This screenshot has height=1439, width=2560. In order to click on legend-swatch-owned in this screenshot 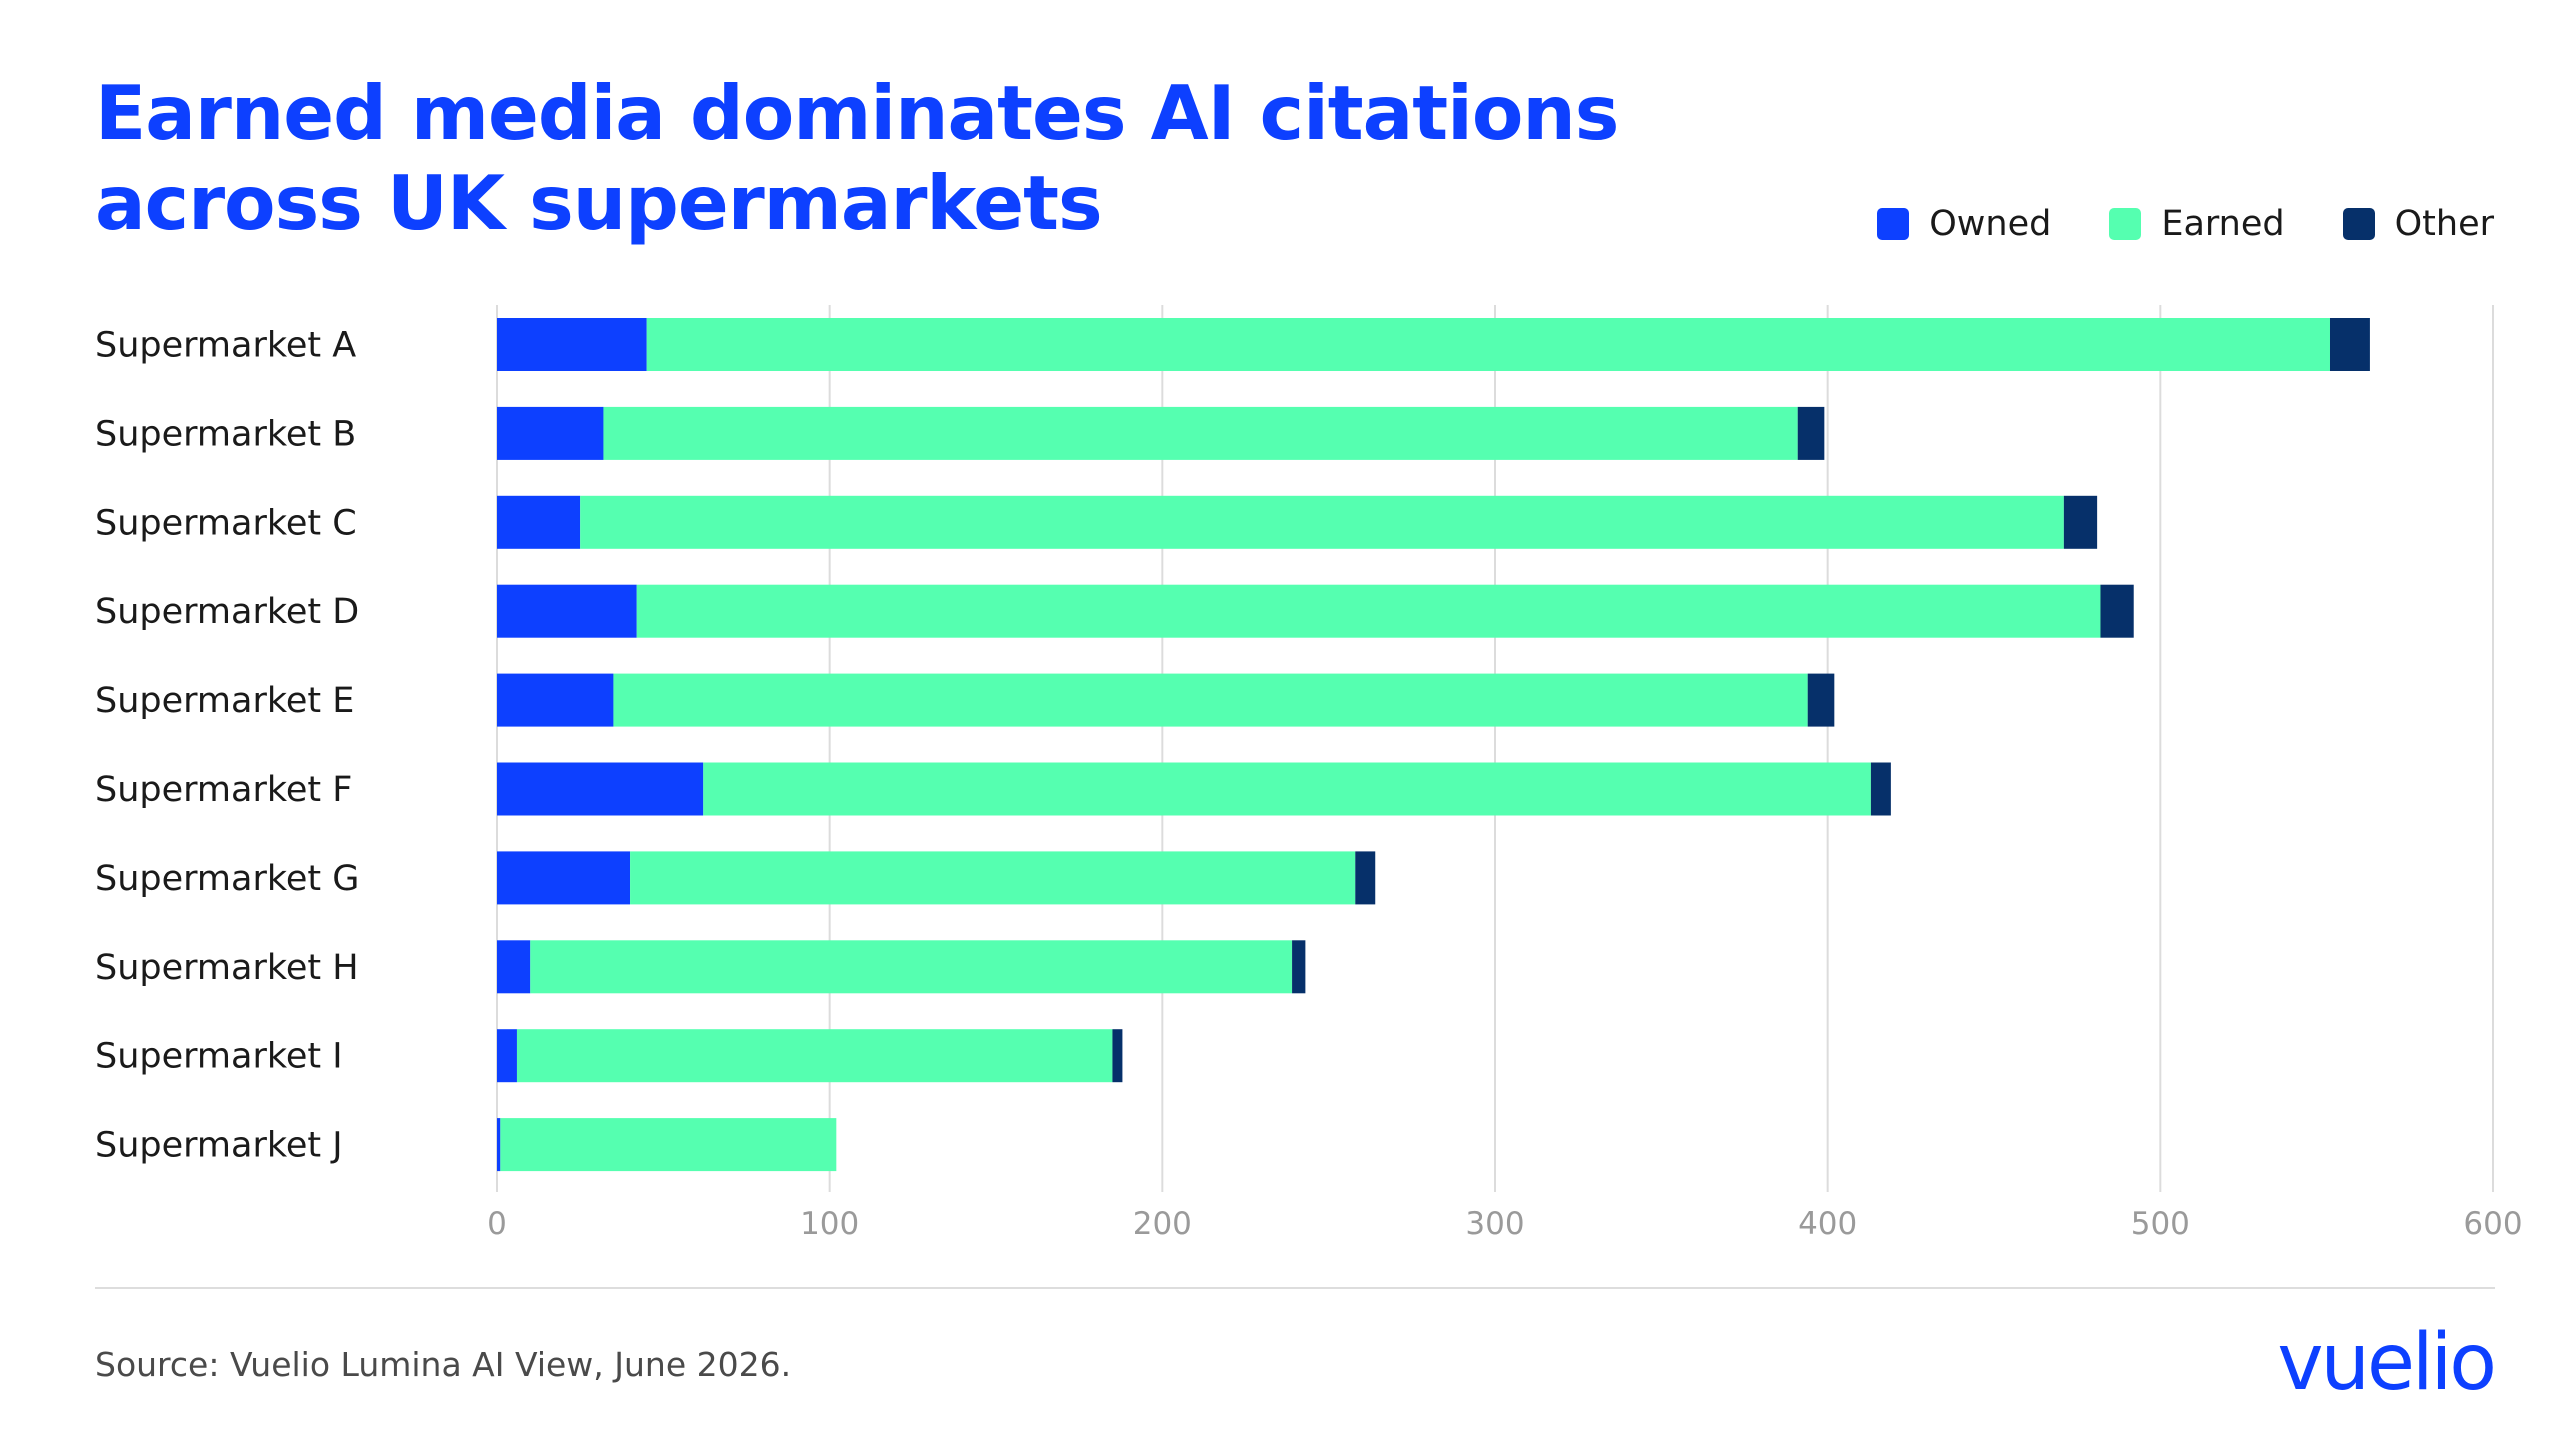, I will do `click(1893, 224)`.